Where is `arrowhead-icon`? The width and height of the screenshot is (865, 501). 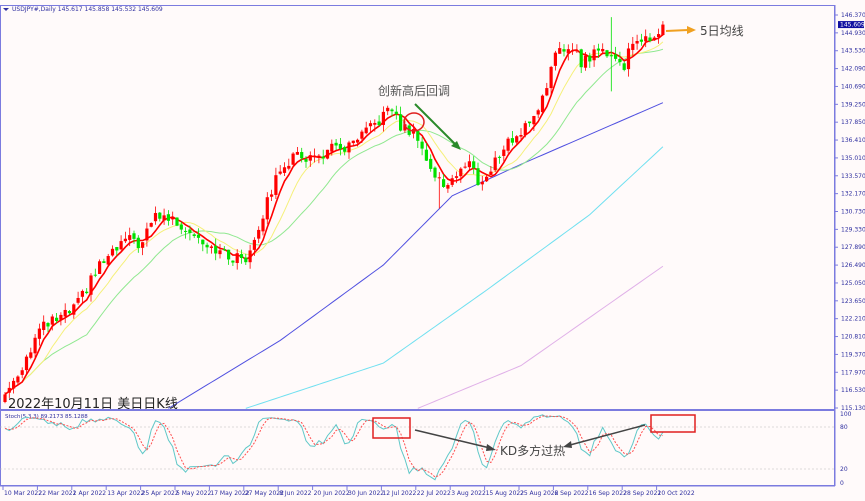 arrowhead-icon is located at coordinates (456, 145).